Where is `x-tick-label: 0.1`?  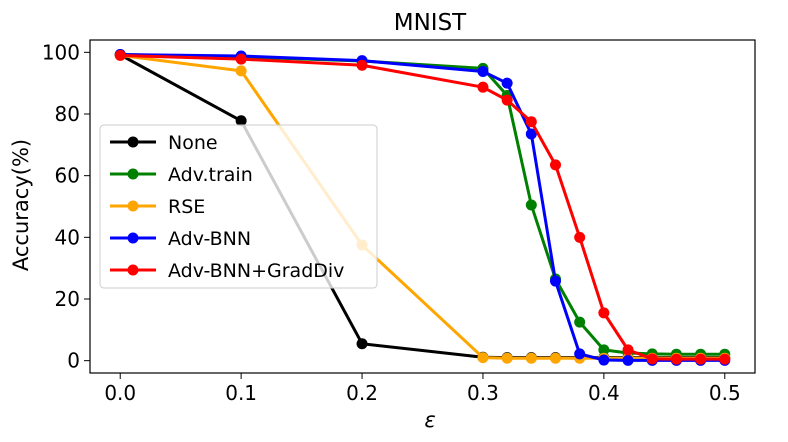
x-tick-label: 0.1 is located at coordinates (241, 393).